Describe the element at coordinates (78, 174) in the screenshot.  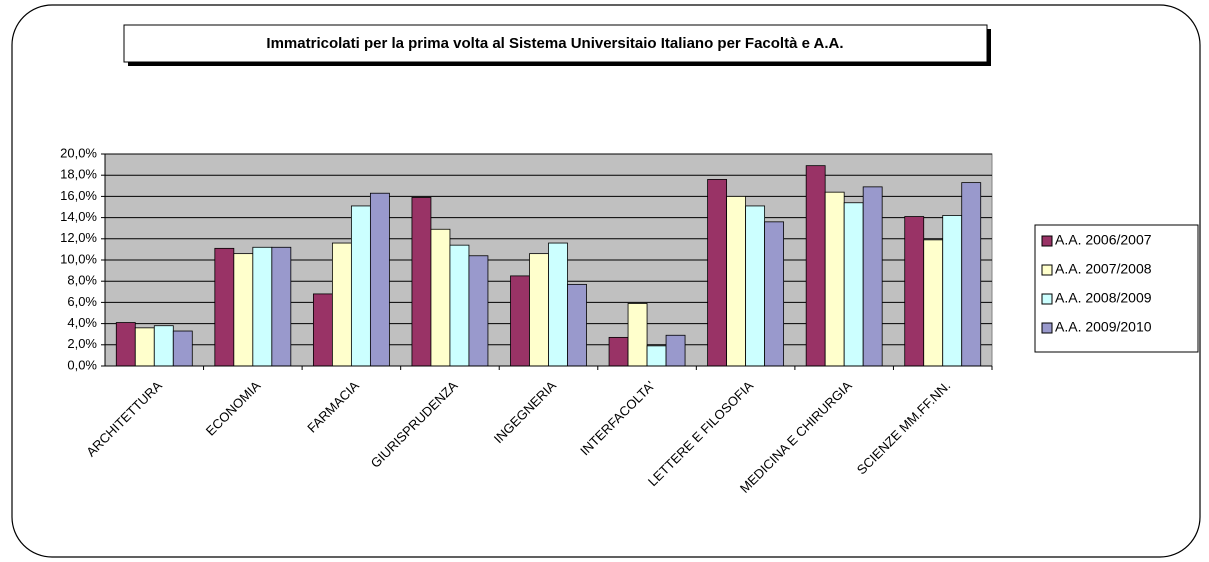
I see `y-tick-label: 18,0%` at that location.